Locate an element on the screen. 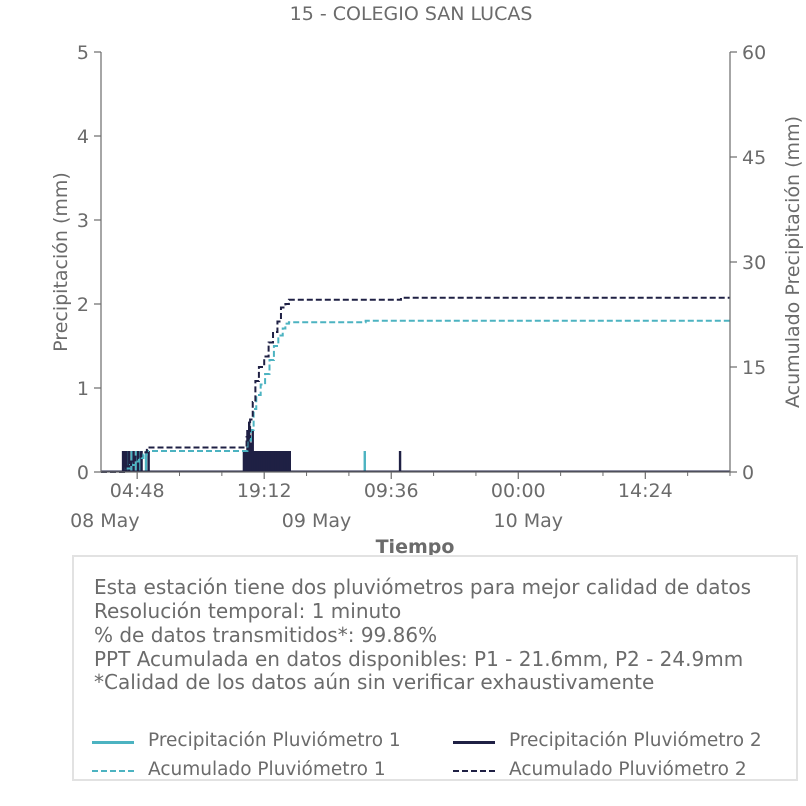 The height and width of the screenshot is (806, 806). x-axis-label: Tiempo is located at coordinates (415, 545).